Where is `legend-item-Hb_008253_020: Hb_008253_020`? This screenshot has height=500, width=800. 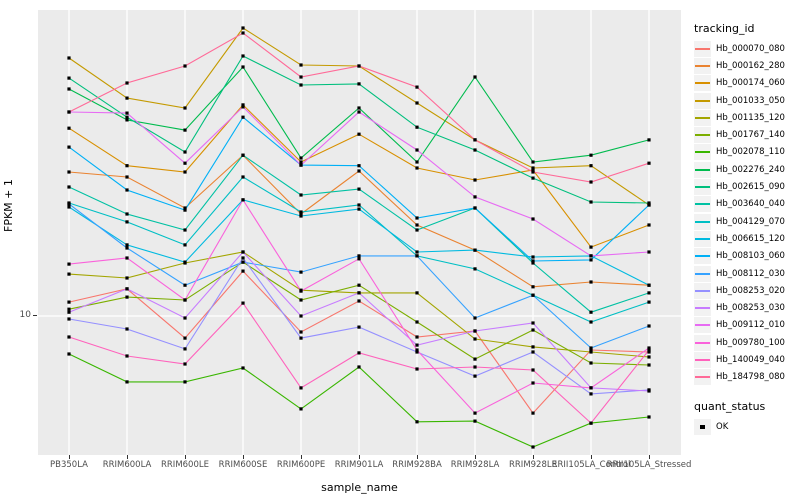
legend-item-Hb_008253_020: Hb_008253_020 is located at coordinates (746, 290).